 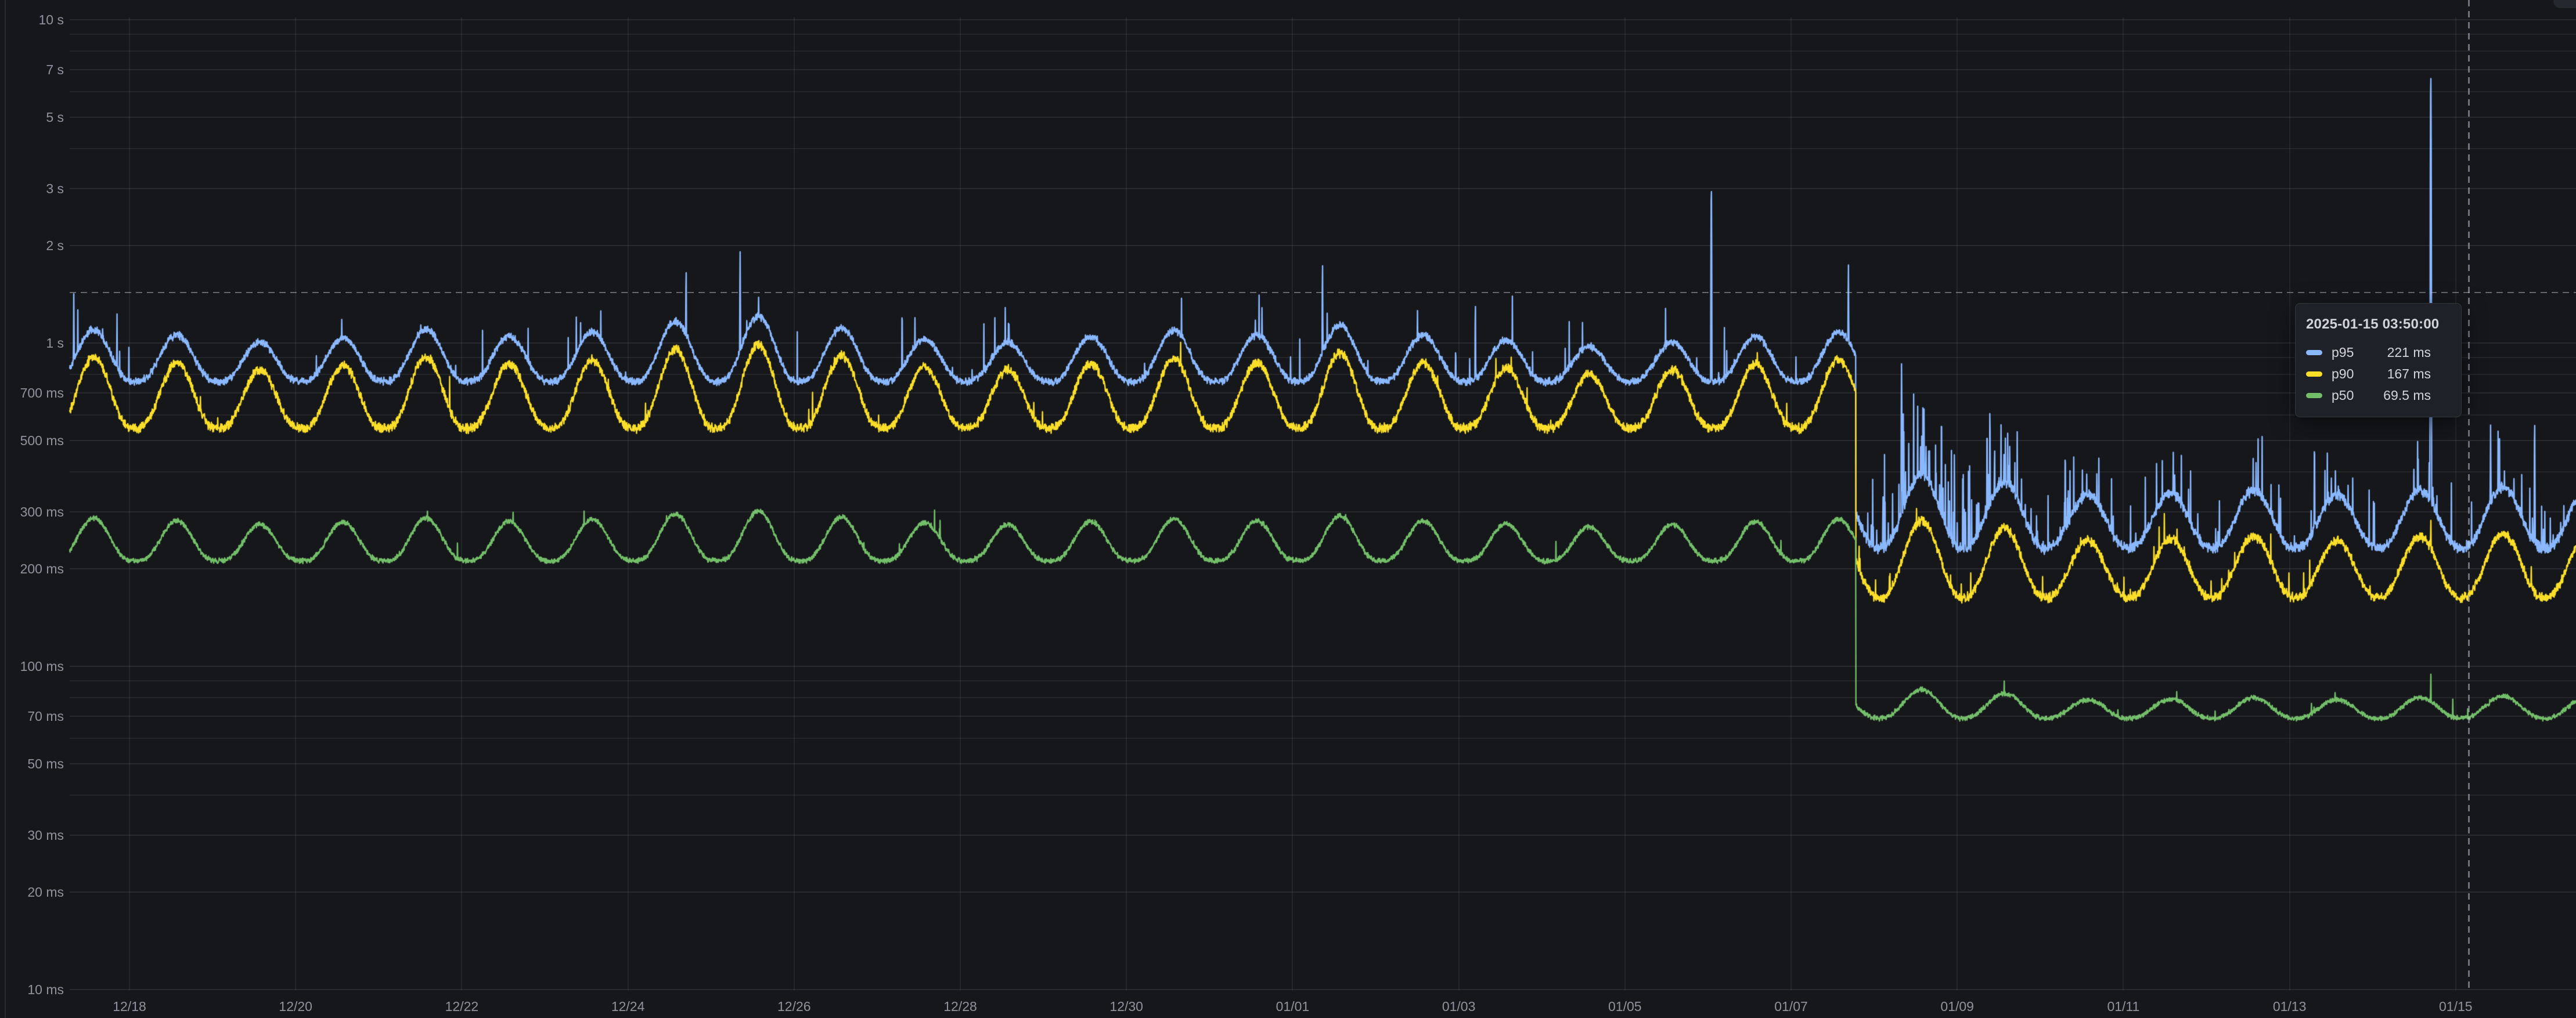 What do you see at coordinates (2409, 374) in the screenshot?
I see `tooltip-series-value: 167 ms` at bounding box center [2409, 374].